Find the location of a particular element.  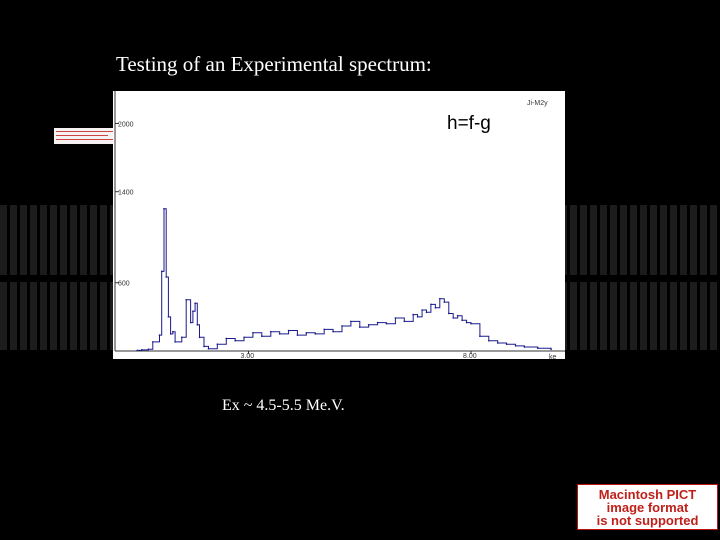

annotation-label: h=f-g is located at coordinates (469, 123).